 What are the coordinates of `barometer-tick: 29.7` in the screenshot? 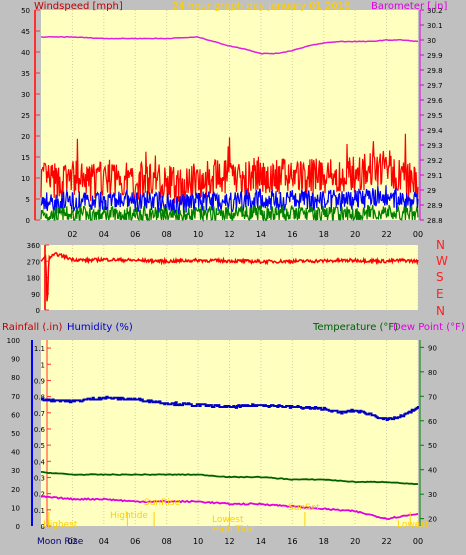 It's located at (435, 86).